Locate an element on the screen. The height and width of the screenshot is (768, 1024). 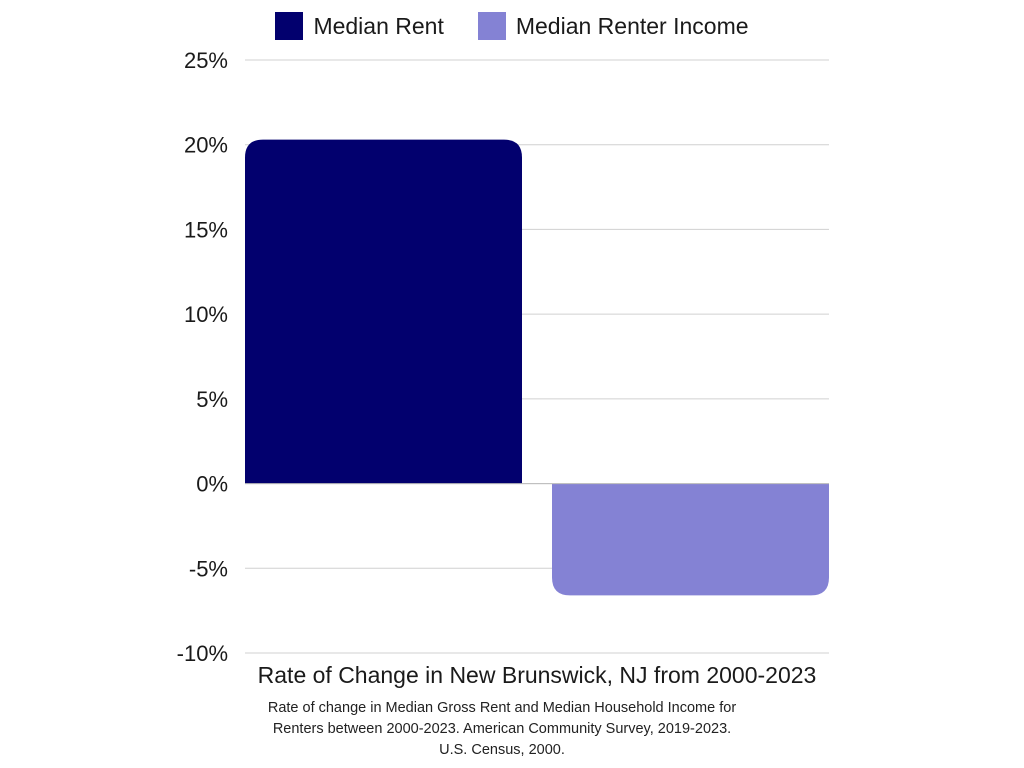
legend-swatch-median-renter-income is located at coordinates (491, 26).